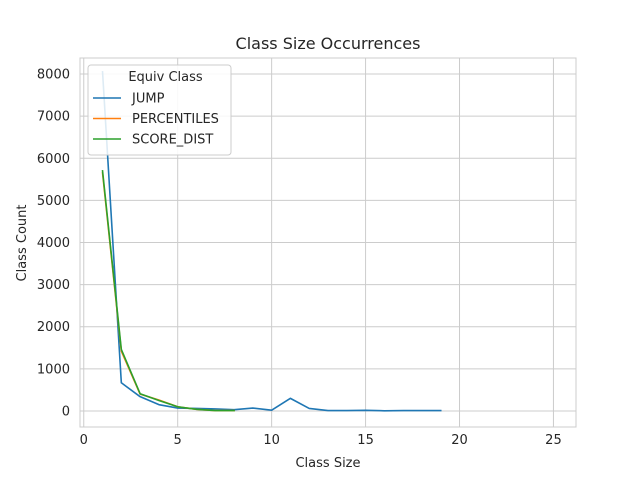  Describe the element at coordinates (459, 440) in the screenshot. I see `x-tick-label: 20` at that location.